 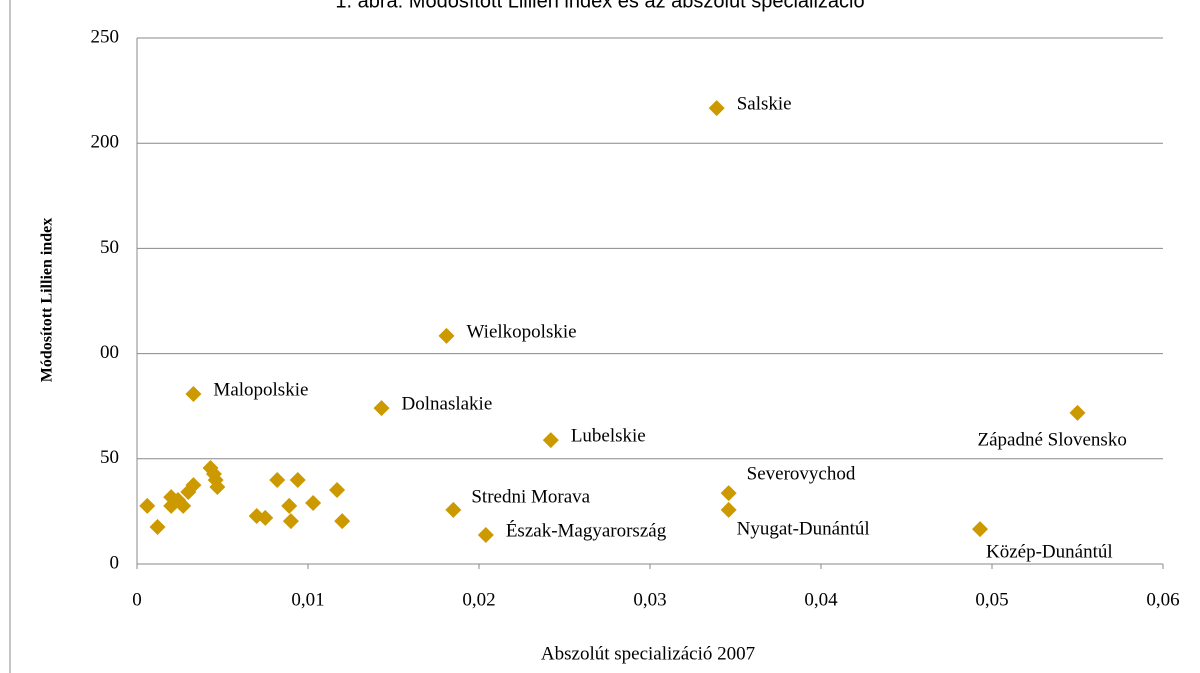 I want to click on point-label: Severovychod, so click(x=801, y=473).